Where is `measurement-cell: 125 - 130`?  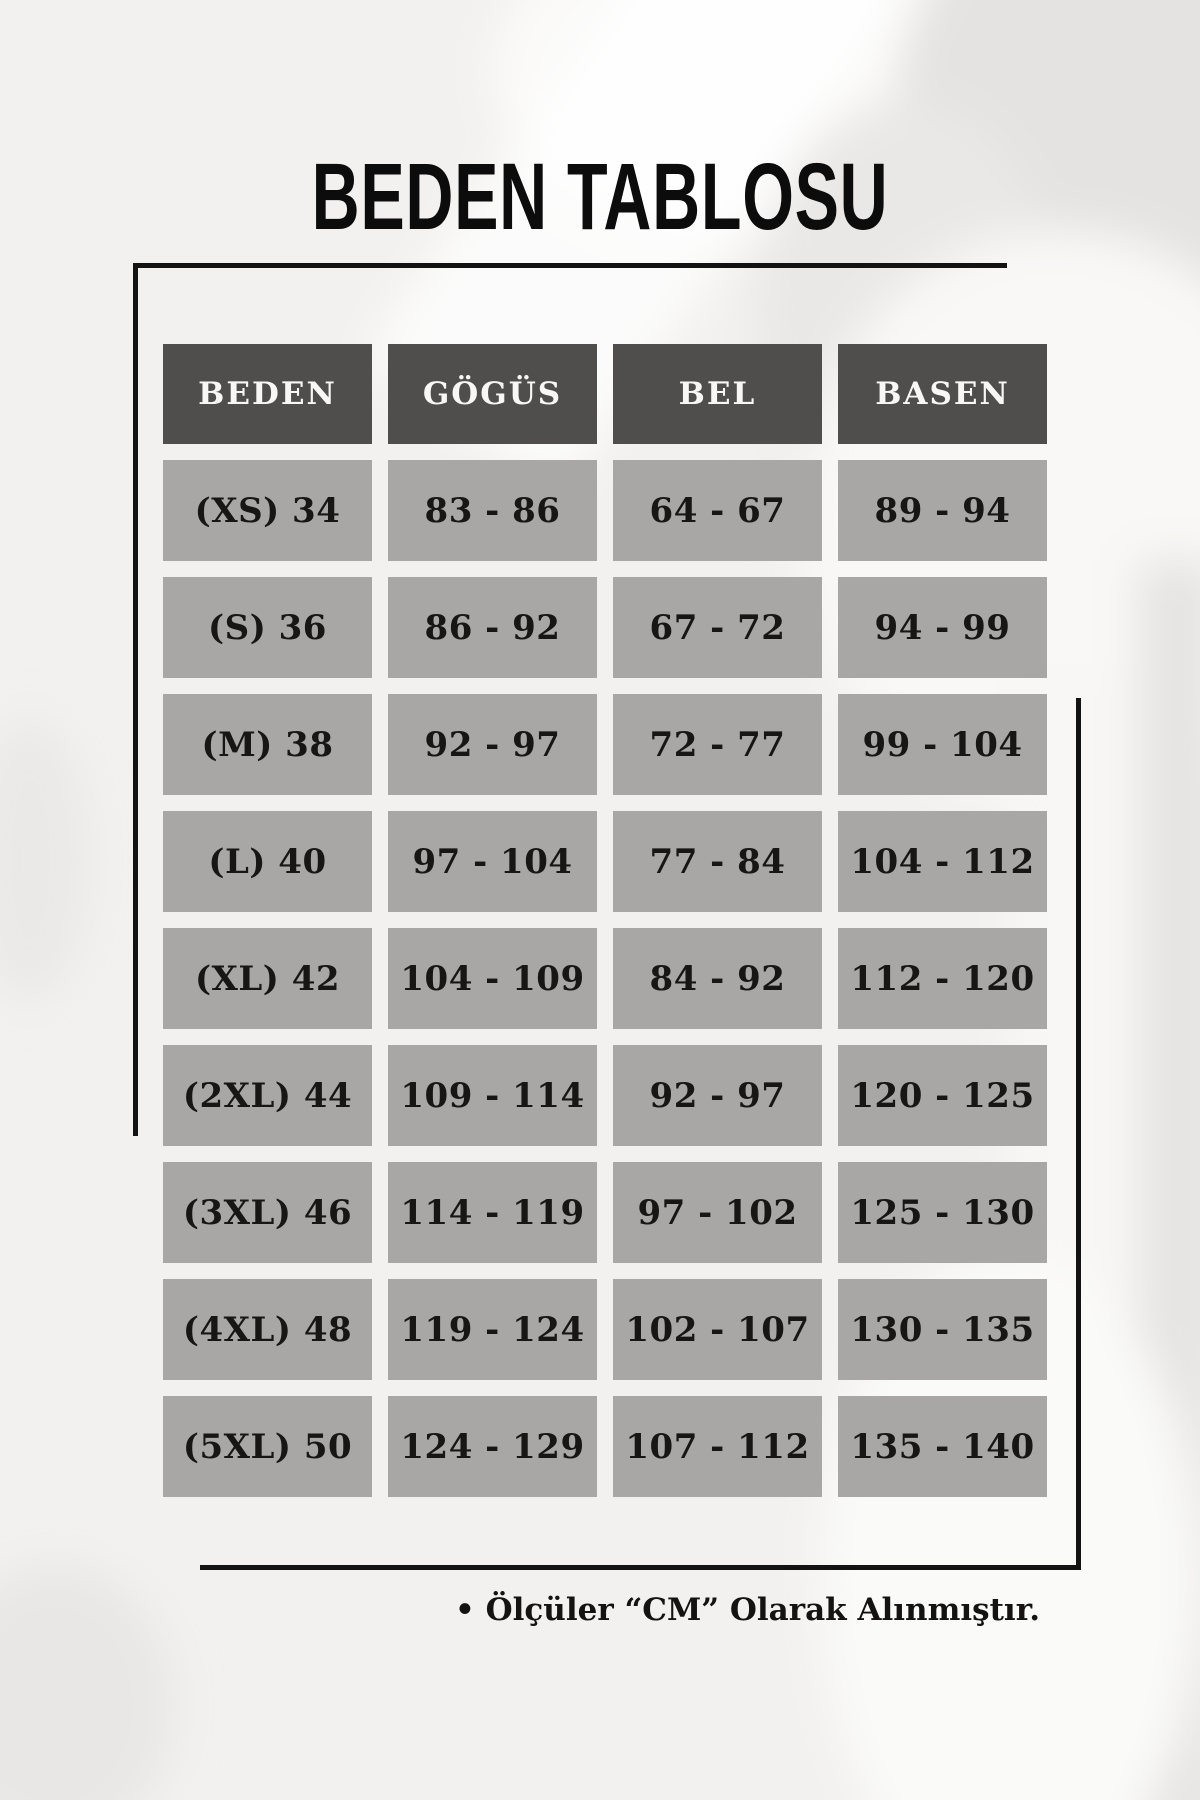 measurement-cell: 125 - 130 is located at coordinates (942, 1212).